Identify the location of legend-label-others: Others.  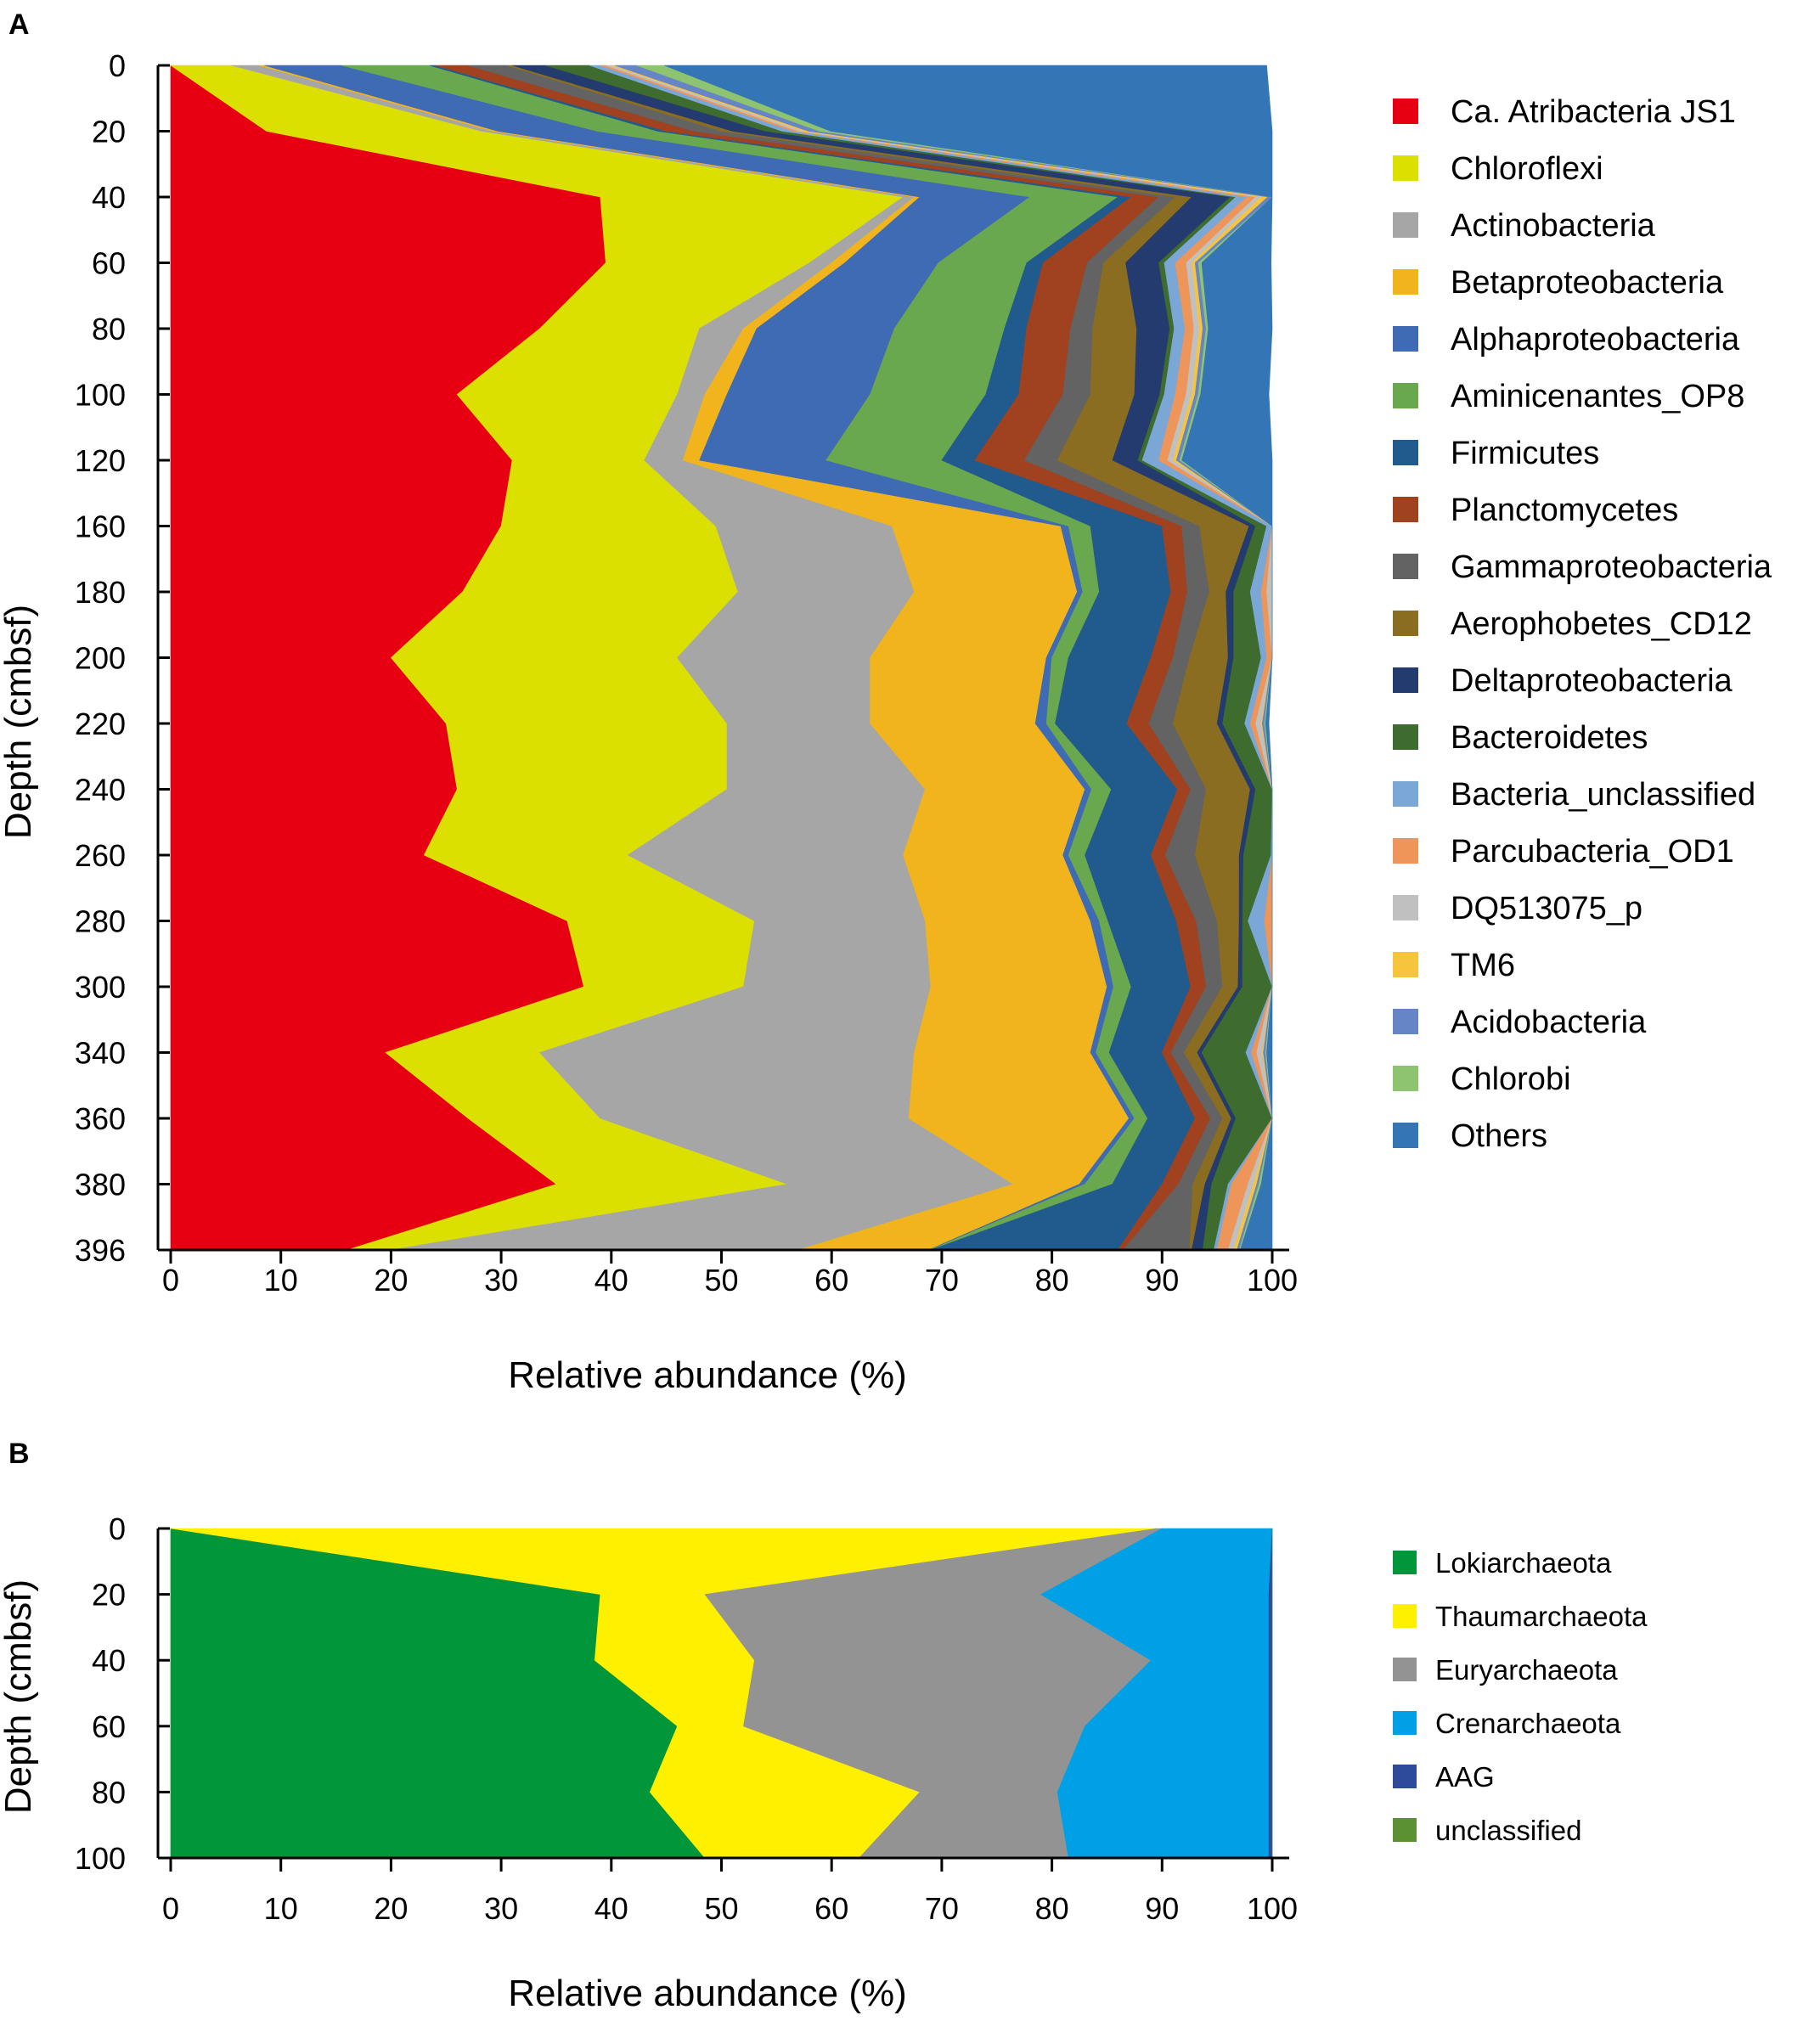
(1499, 1136).